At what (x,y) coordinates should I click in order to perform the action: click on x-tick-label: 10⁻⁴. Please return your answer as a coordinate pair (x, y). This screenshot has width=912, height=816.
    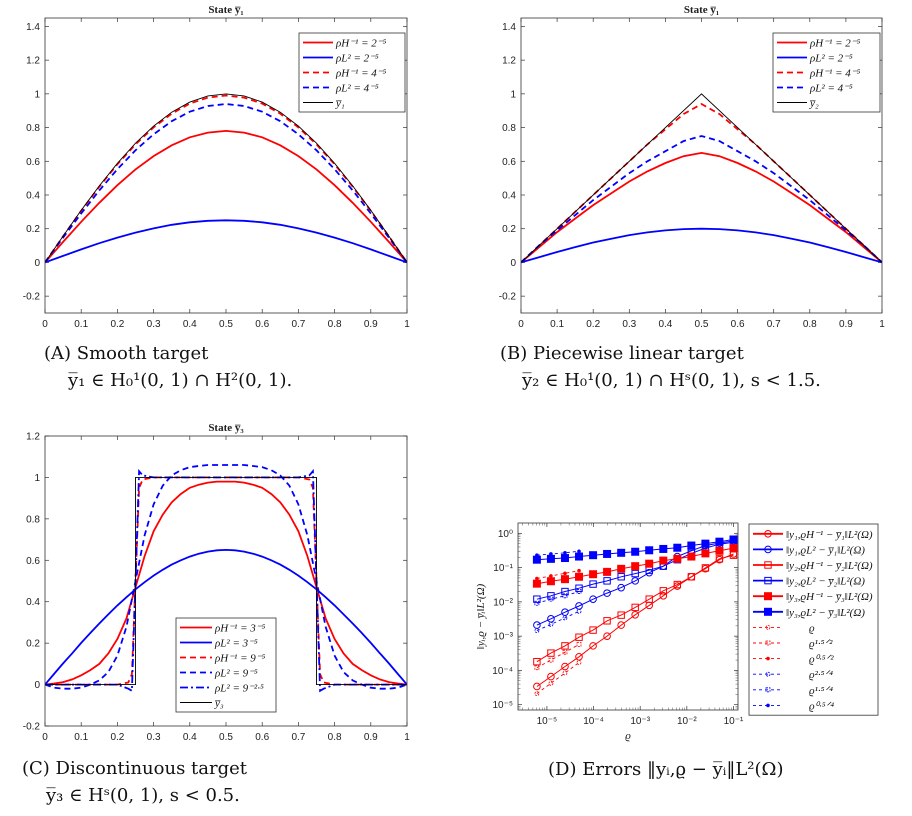
    Looking at the image, I should click on (593, 721).